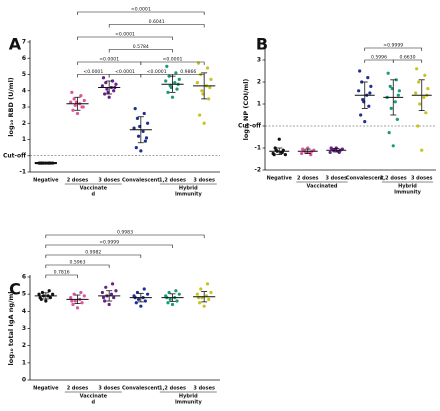 The width and height of the screenshot is (440, 411). I want to click on group-label: Hybrid, so click(188, 397).